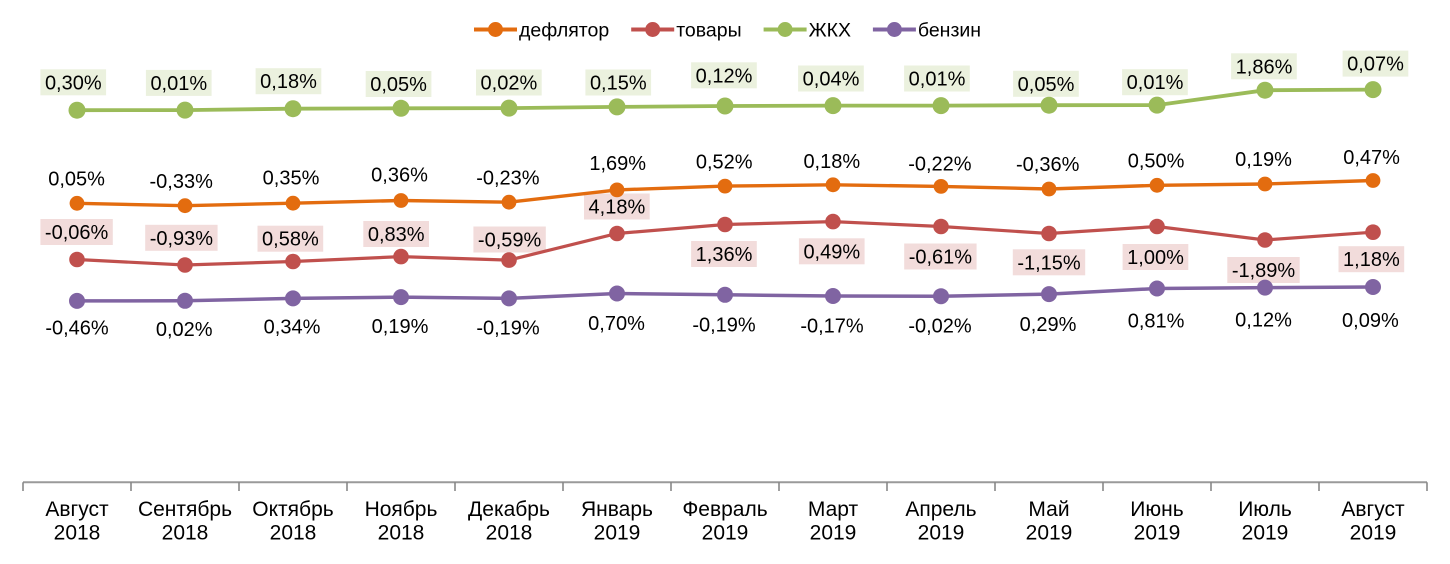  What do you see at coordinates (940, 509) in the screenshot?
I see `svg-text: Апрель` at bounding box center [940, 509].